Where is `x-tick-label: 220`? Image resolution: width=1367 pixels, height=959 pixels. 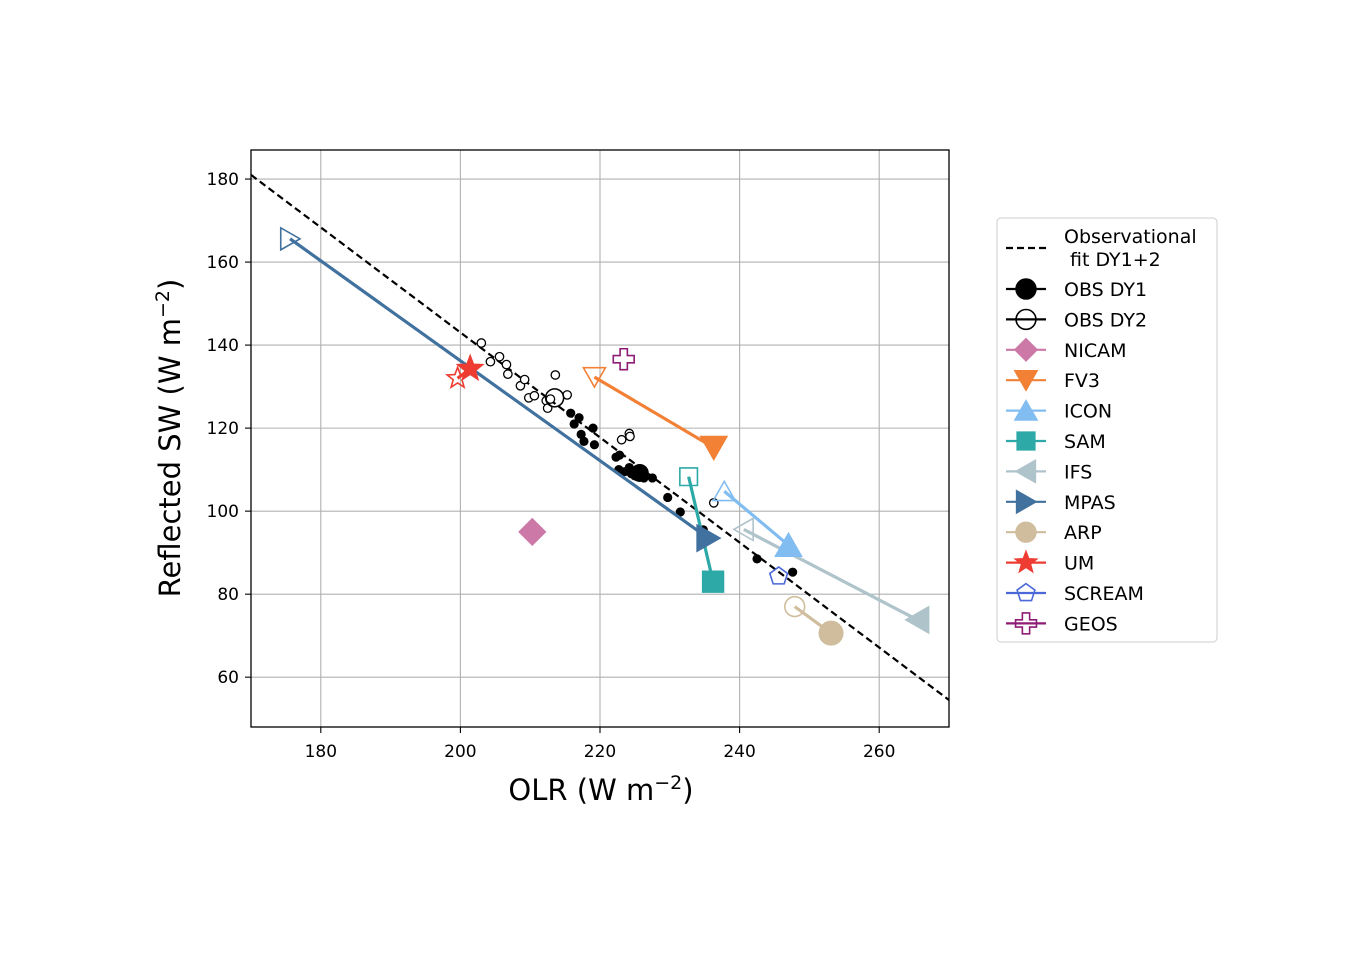 x-tick-label: 220 is located at coordinates (600, 752).